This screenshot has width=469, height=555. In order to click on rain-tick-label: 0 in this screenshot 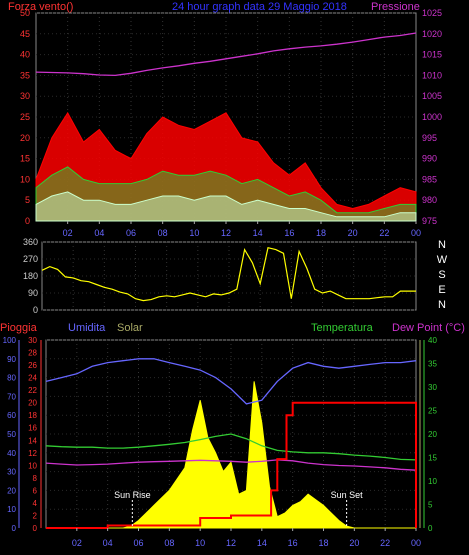, I will do `click(35, 528)`.